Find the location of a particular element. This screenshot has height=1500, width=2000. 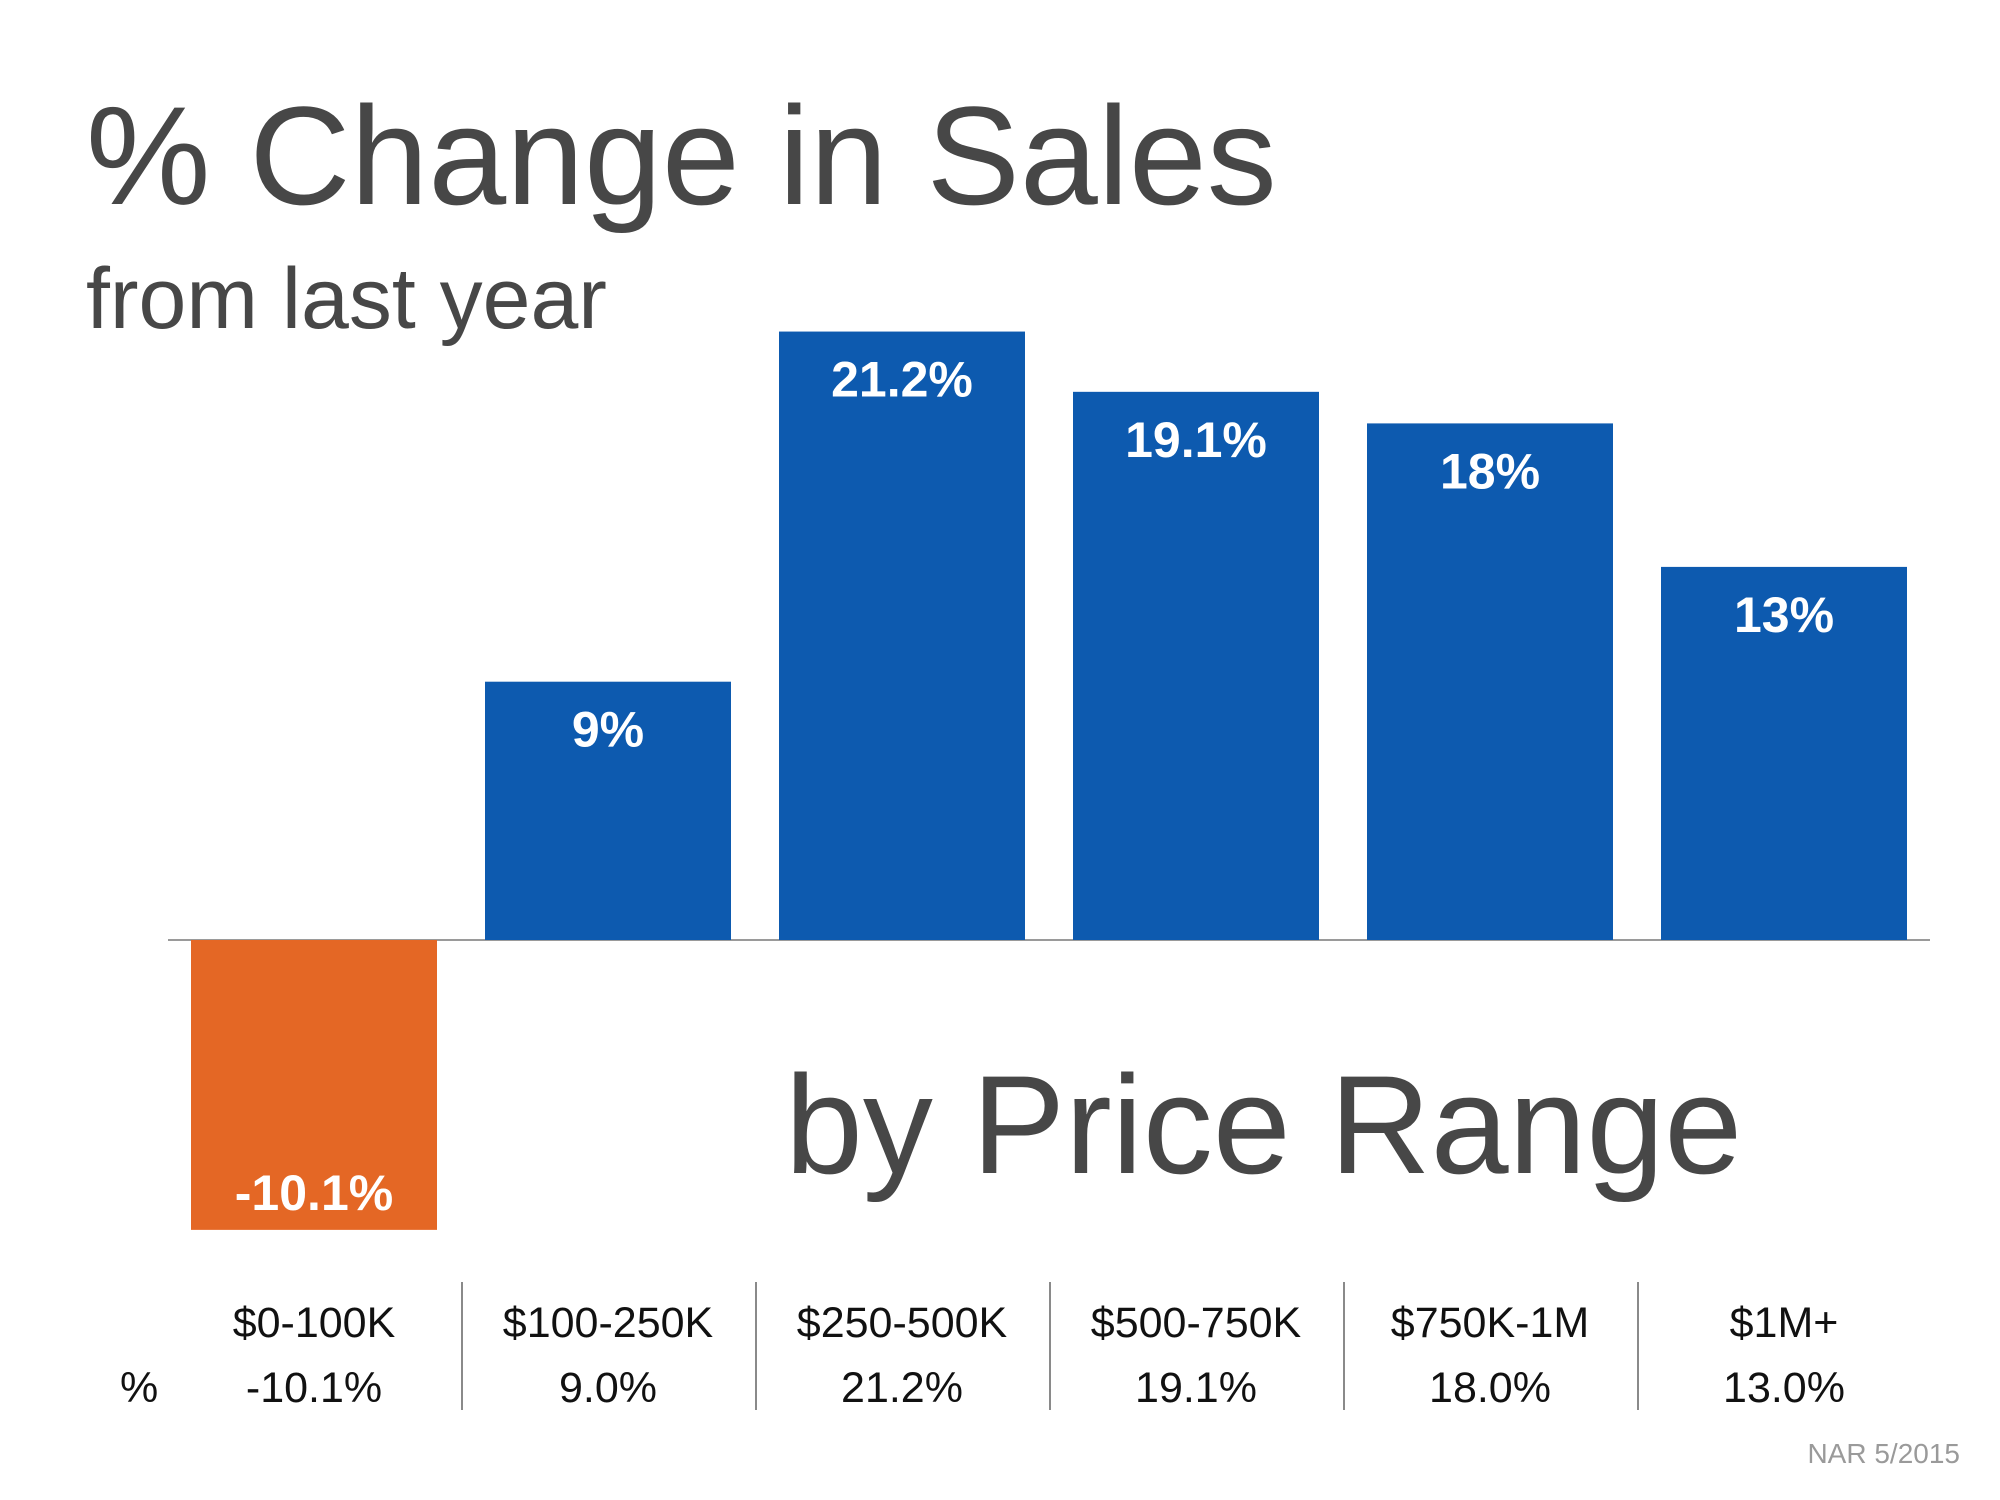

table-header-3: $500-750K is located at coordinates (1196, 1323).